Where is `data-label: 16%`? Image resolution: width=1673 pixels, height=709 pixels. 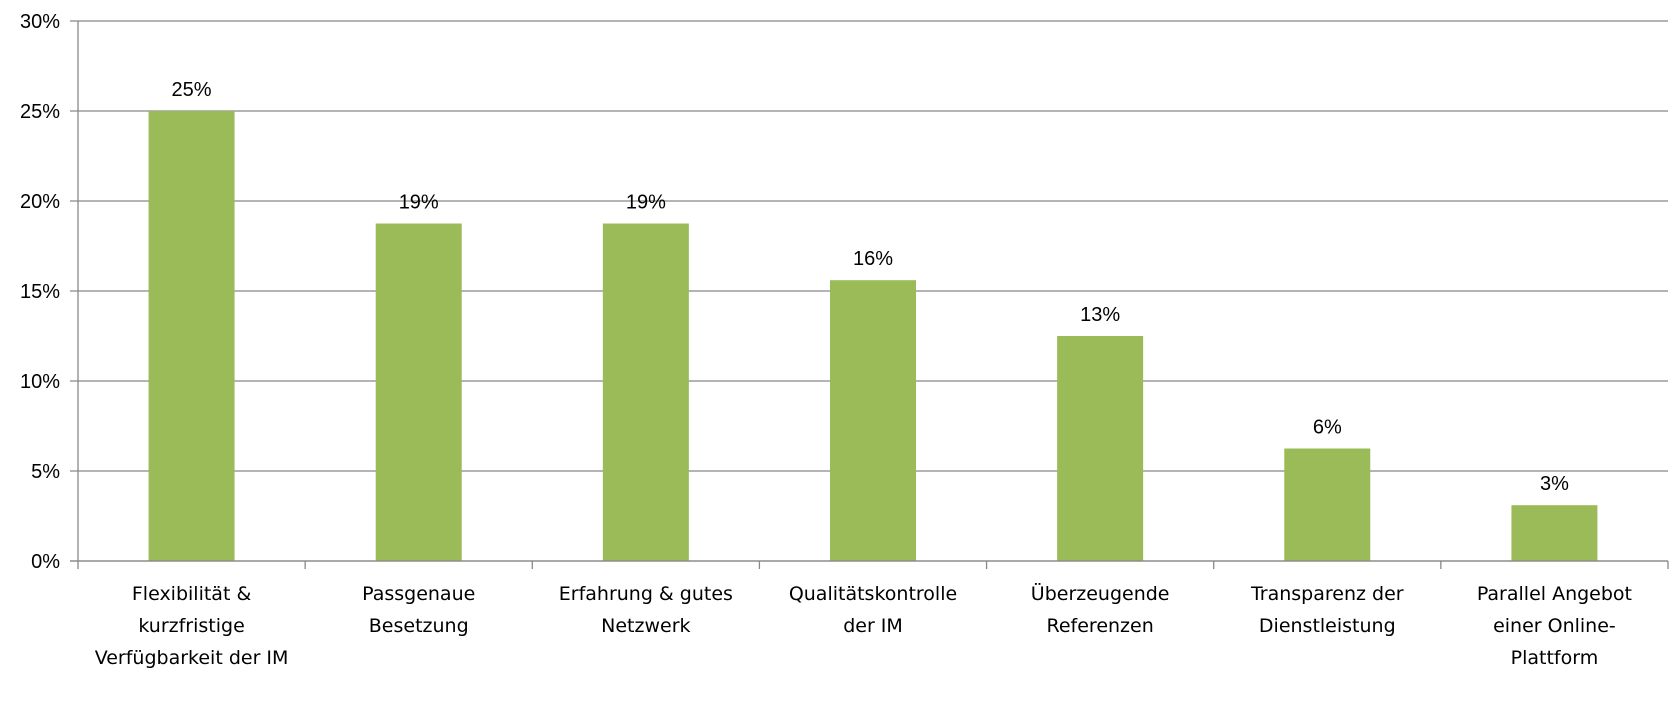
data-label: 16% is located at coordinates (873, 259).